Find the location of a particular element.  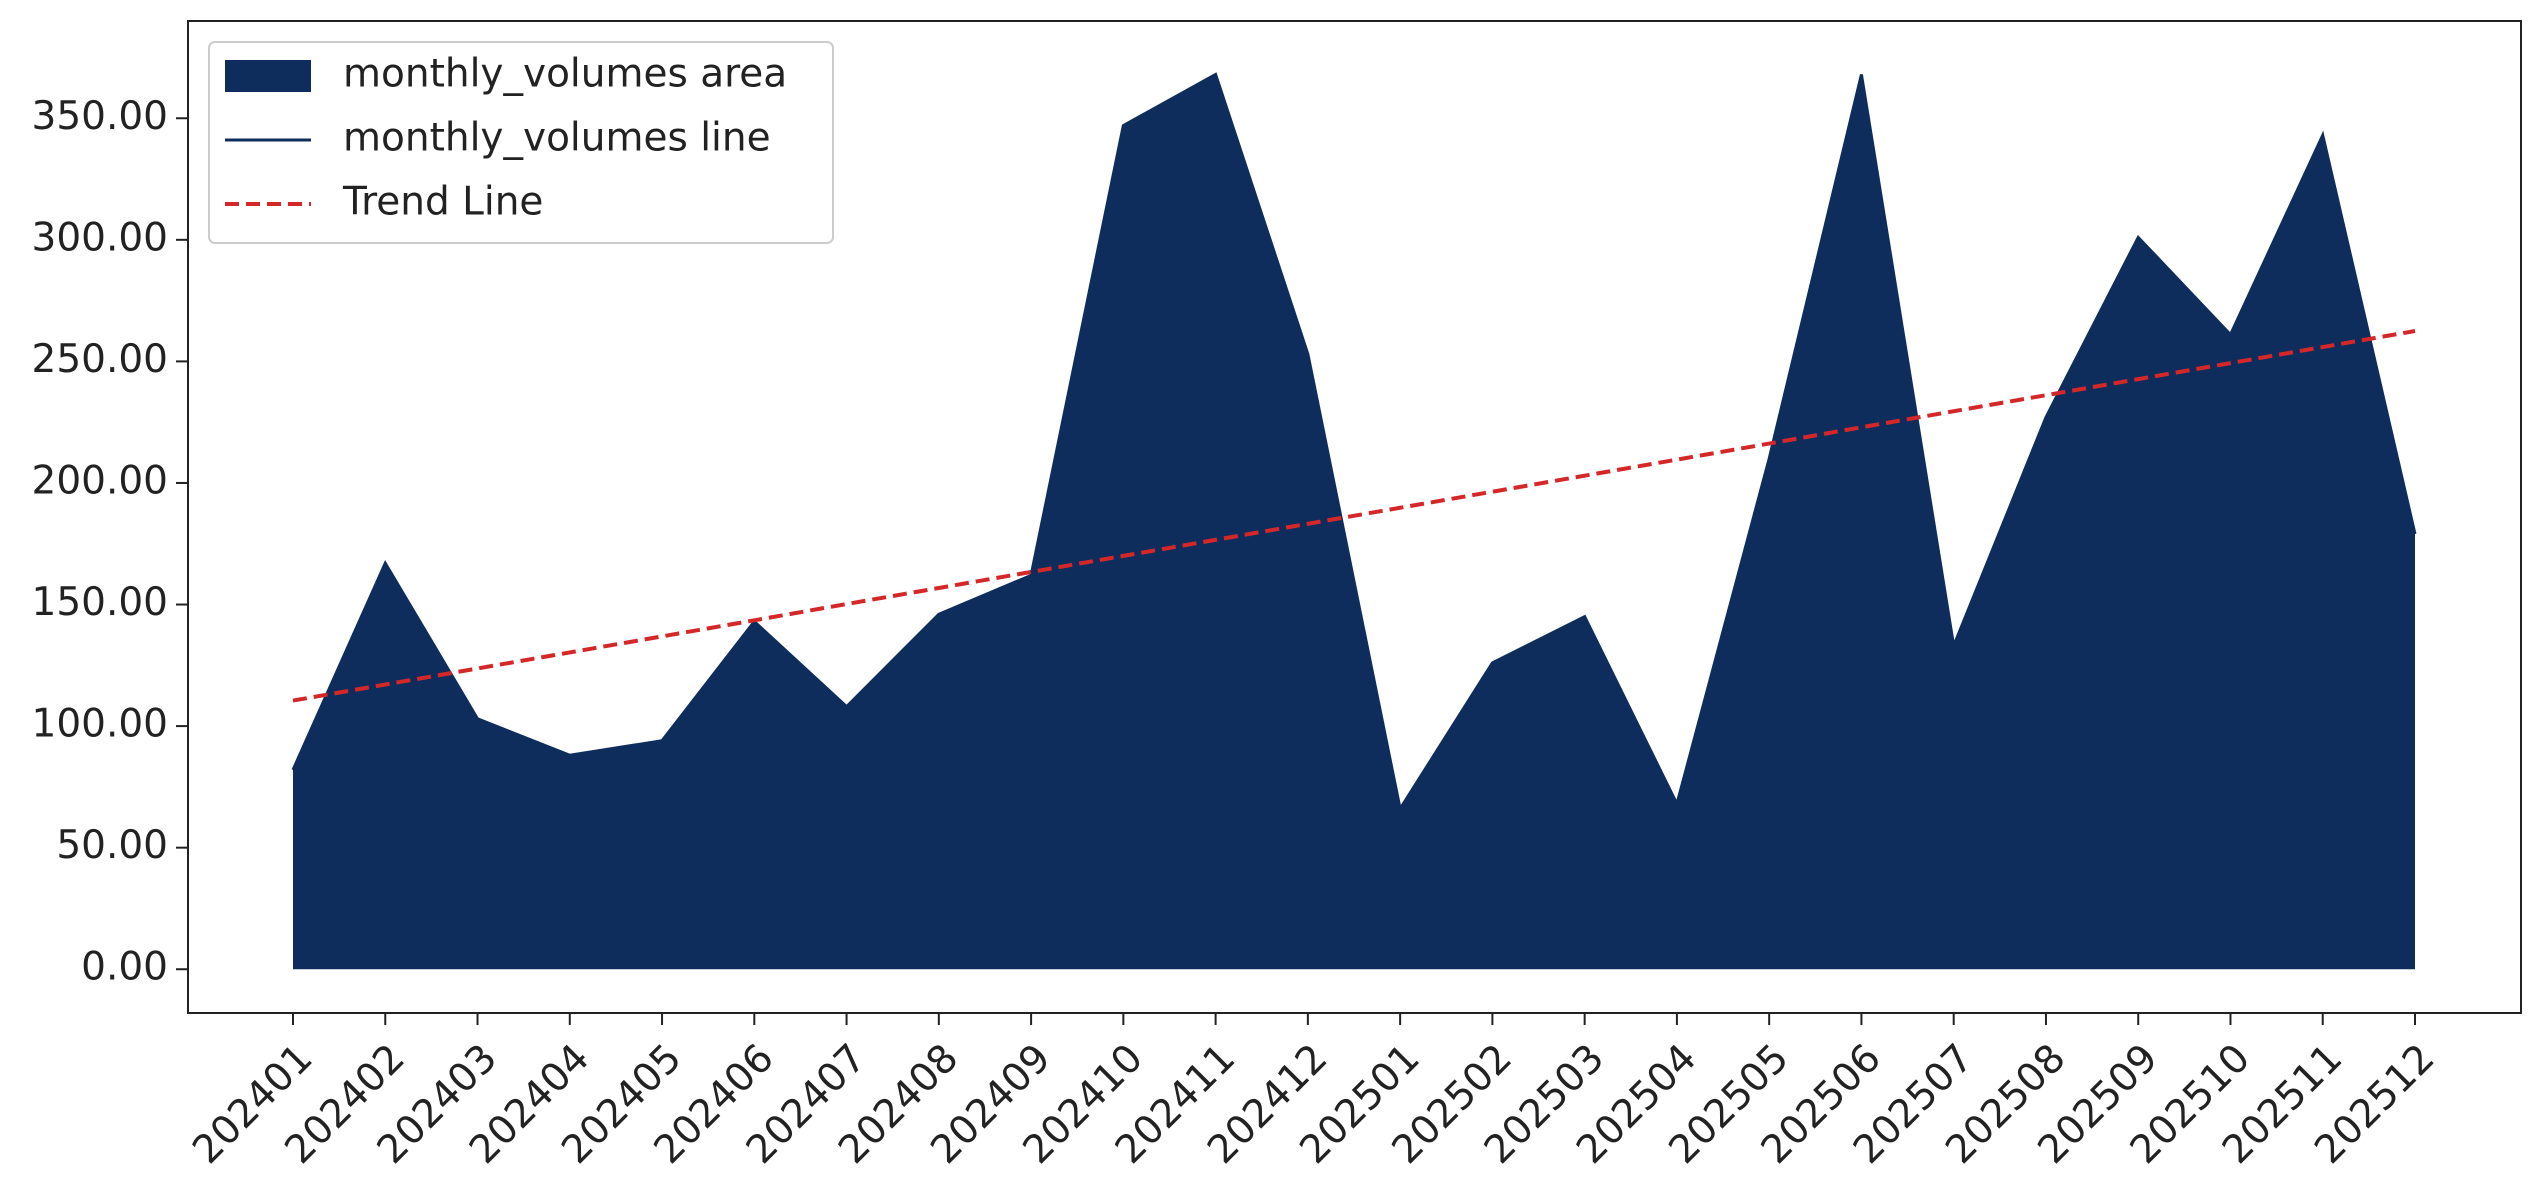

y-tick-label: 100.00 is located at coordinates (100, 724).